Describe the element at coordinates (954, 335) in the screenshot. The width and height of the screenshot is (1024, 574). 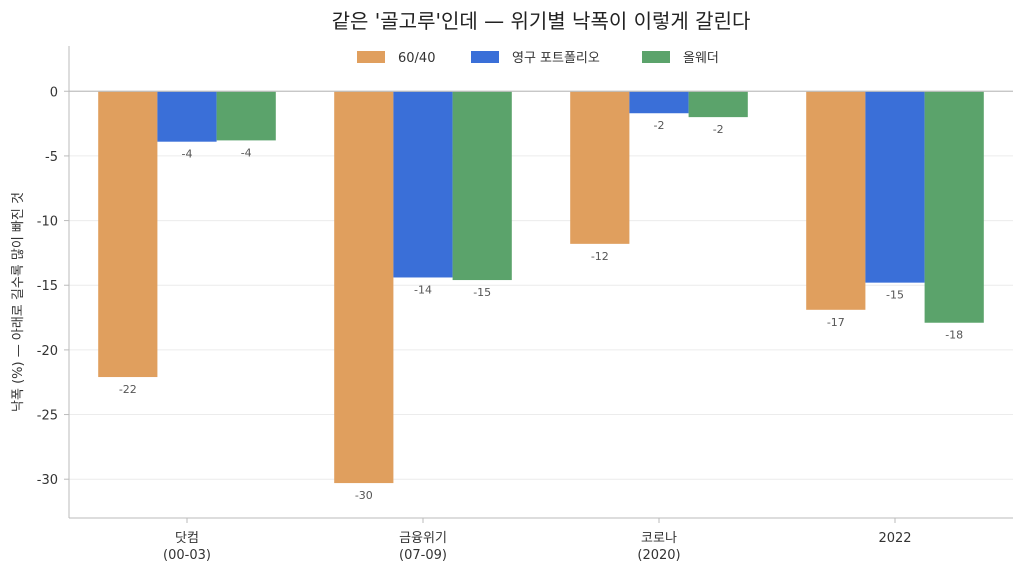
I see `data-label: -18` at that location.